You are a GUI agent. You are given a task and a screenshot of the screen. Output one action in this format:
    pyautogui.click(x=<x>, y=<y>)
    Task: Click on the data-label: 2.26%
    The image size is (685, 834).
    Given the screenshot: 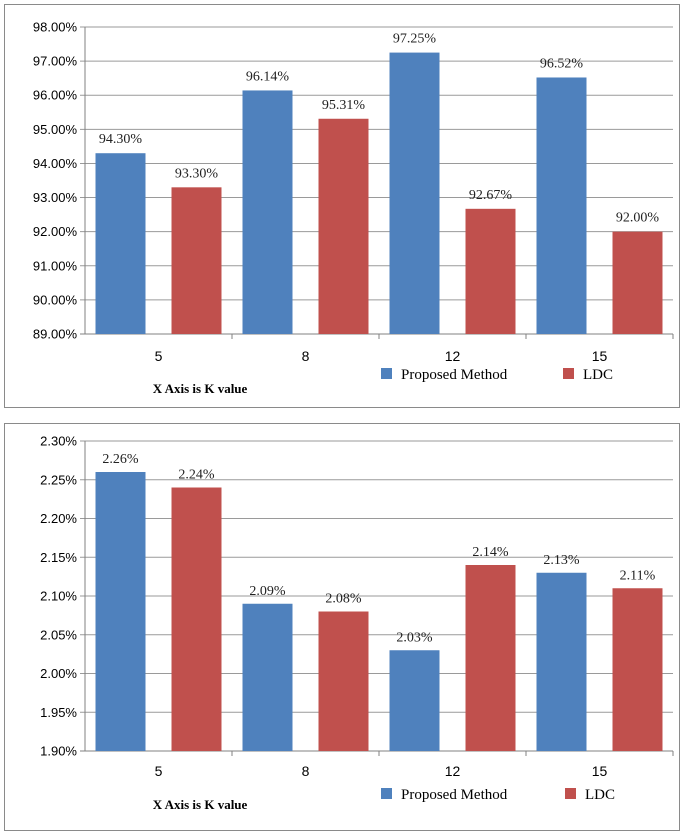 What is the action you would take?
    pyautogui.click(x=120, y=459)
    